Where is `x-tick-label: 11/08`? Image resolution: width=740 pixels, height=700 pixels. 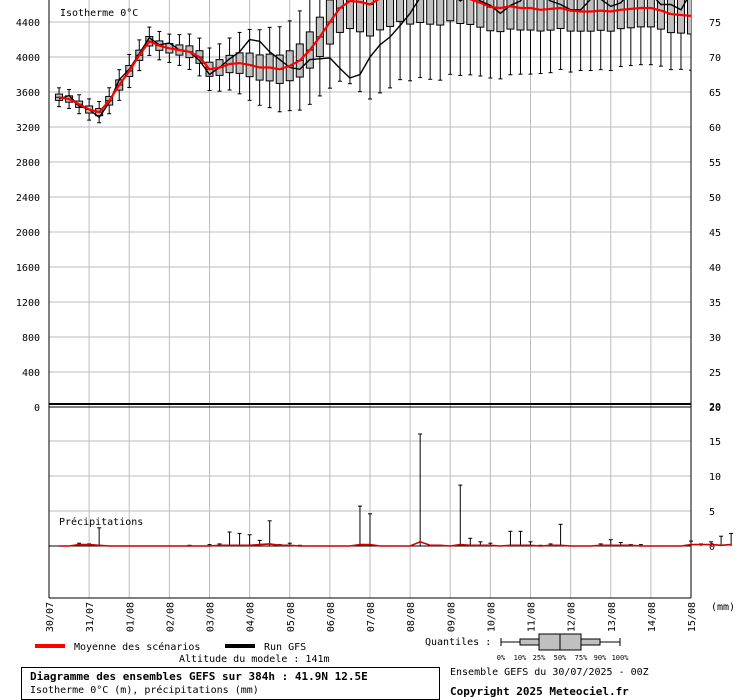
x-tick-label: 11/08 is located at coordinates (532, 617).